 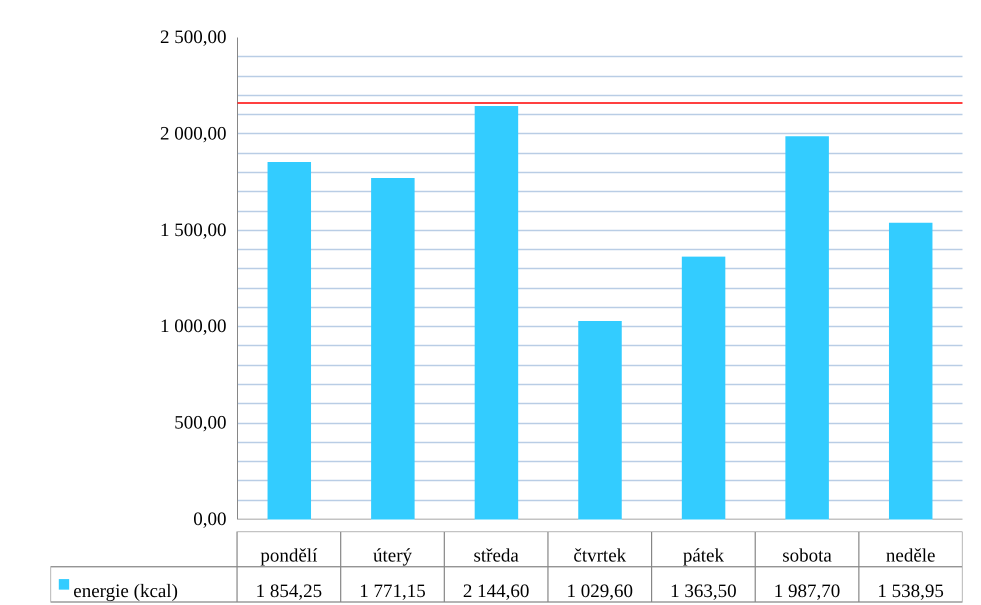 I want to click on y-tick-label: 1 000,00, so click(x=193, y=327).